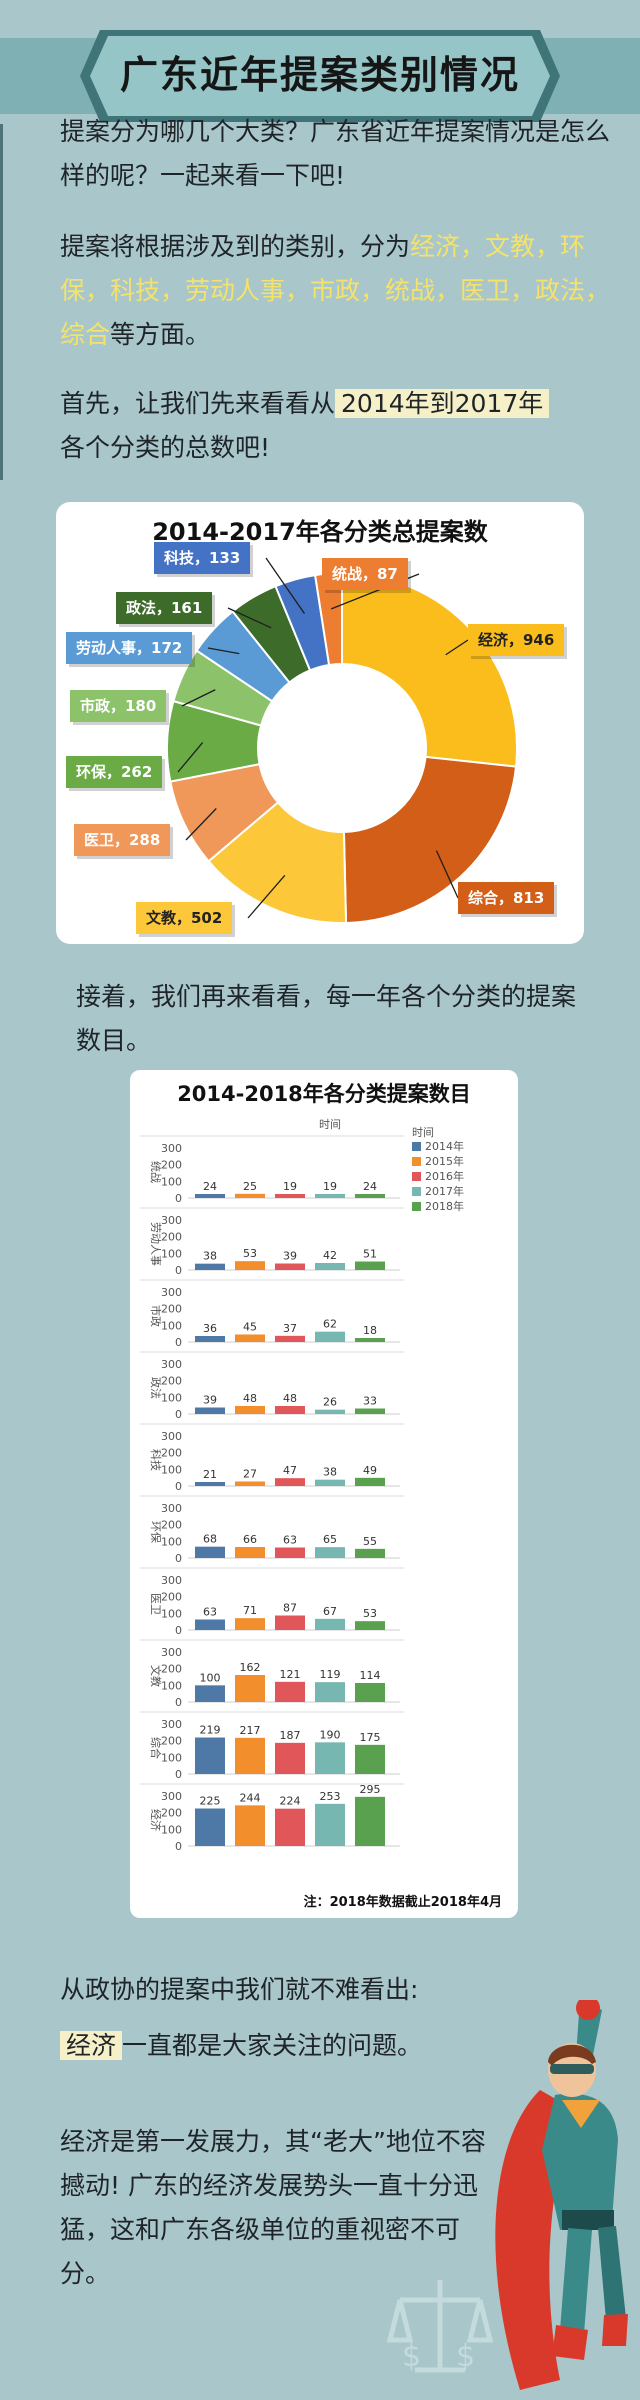  Describe the element at coordinates (330, 1402) in the screenshot. I see `bar-value-3-3: 26` at that location.